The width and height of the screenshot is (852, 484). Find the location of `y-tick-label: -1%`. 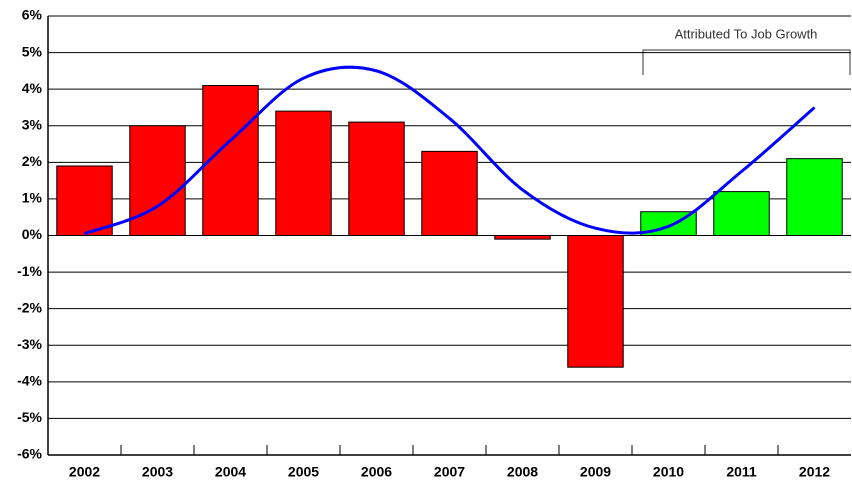

y-tick-label: -1% is located at coordinates (29, 271).